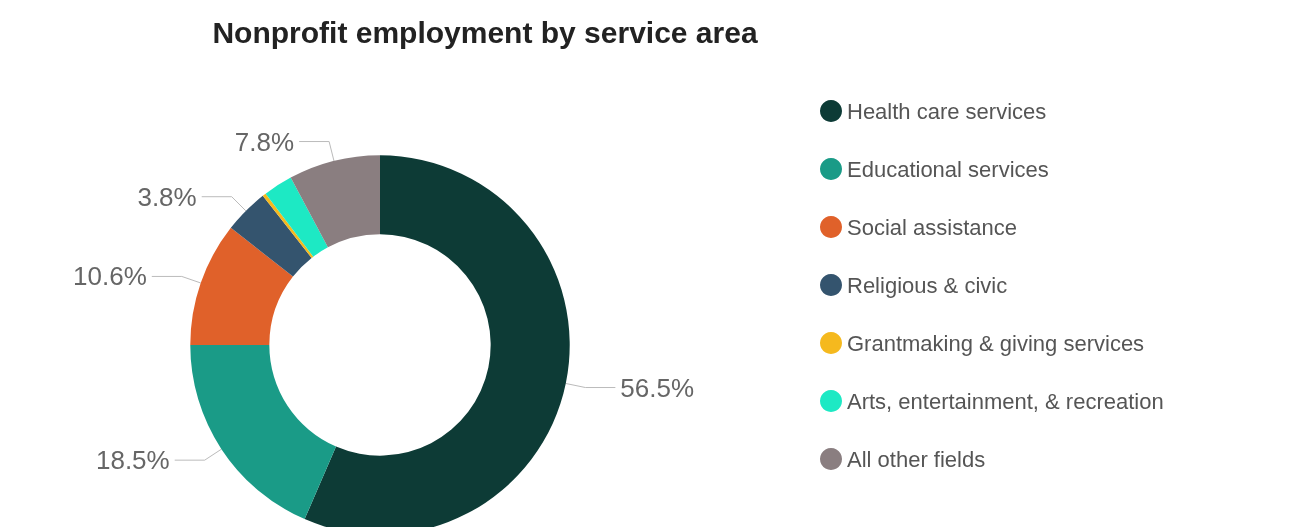 The image size is (1292, 527). I want to click on data-label: 7.8%, so click(264, 141).